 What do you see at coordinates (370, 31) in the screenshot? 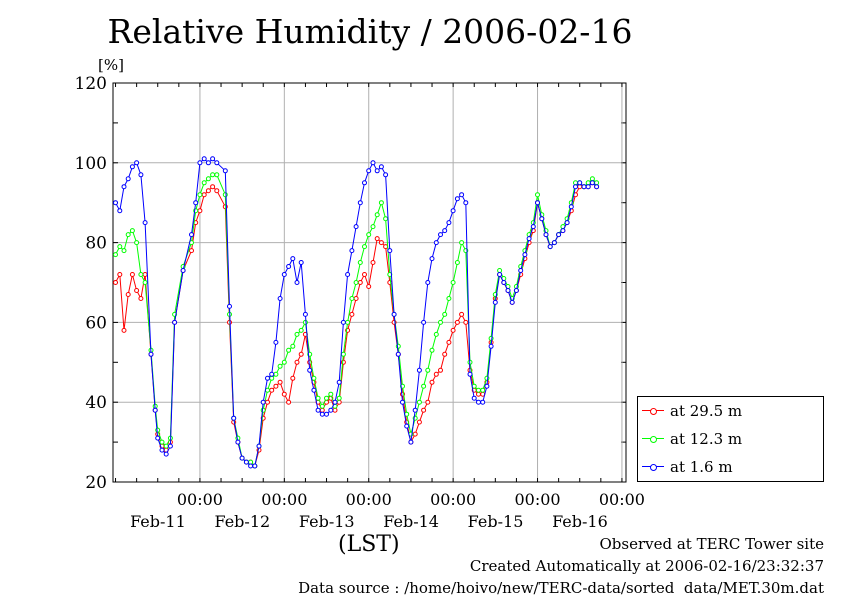
I see `chart-title: Relative Humidity / 2006-02-16` at bounding box center [370, 31].